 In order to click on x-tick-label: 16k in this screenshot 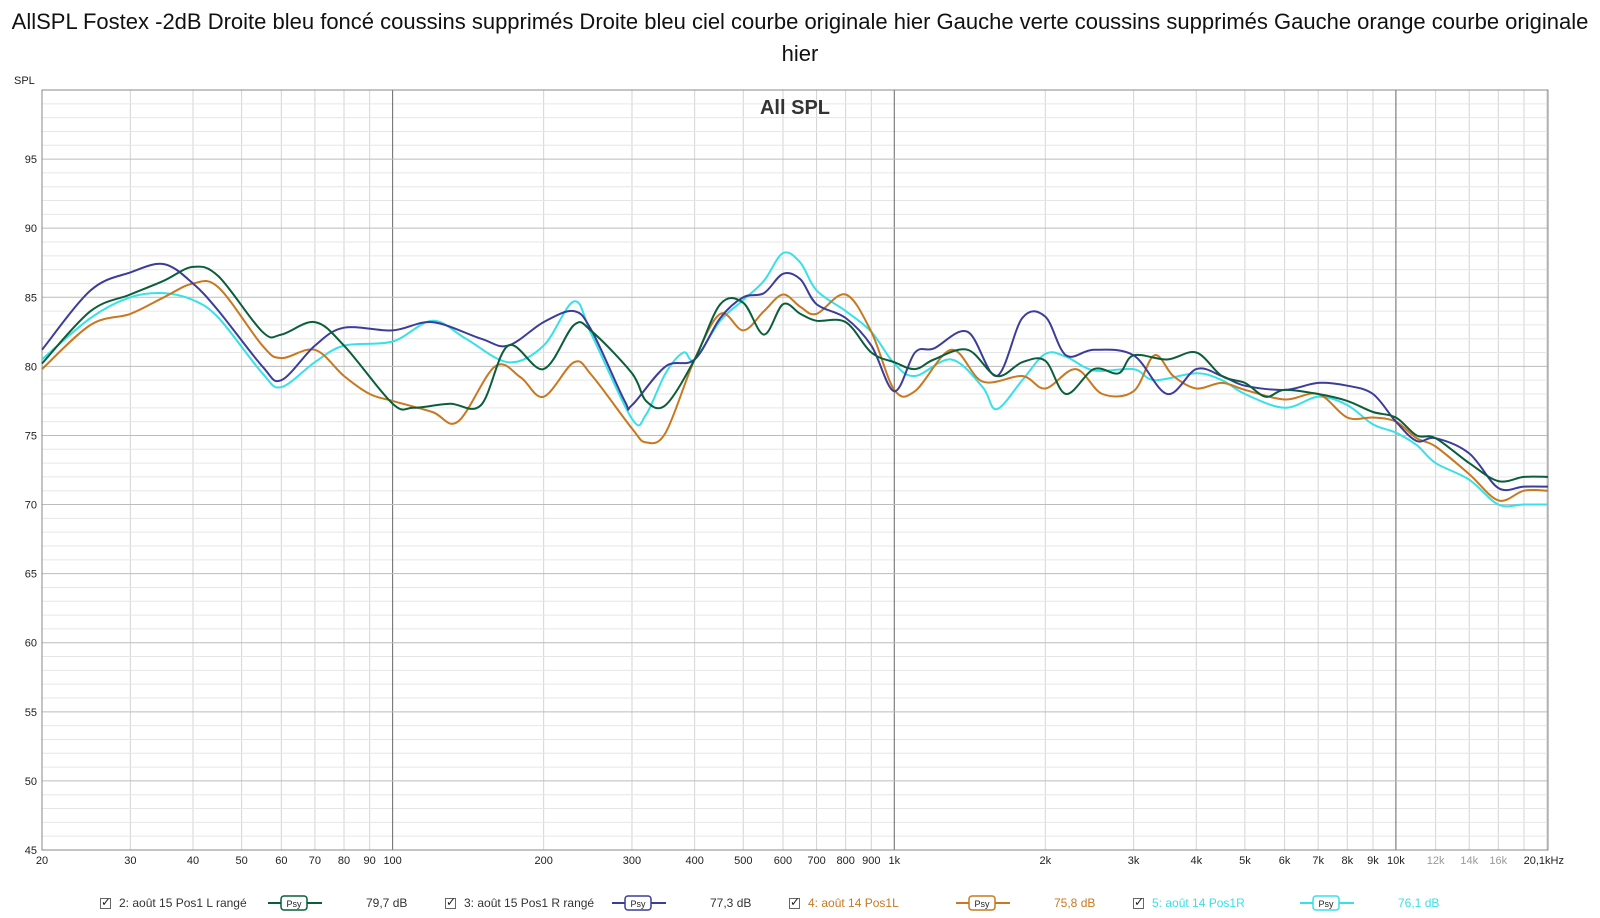, I will do `click(1498, 861)`.